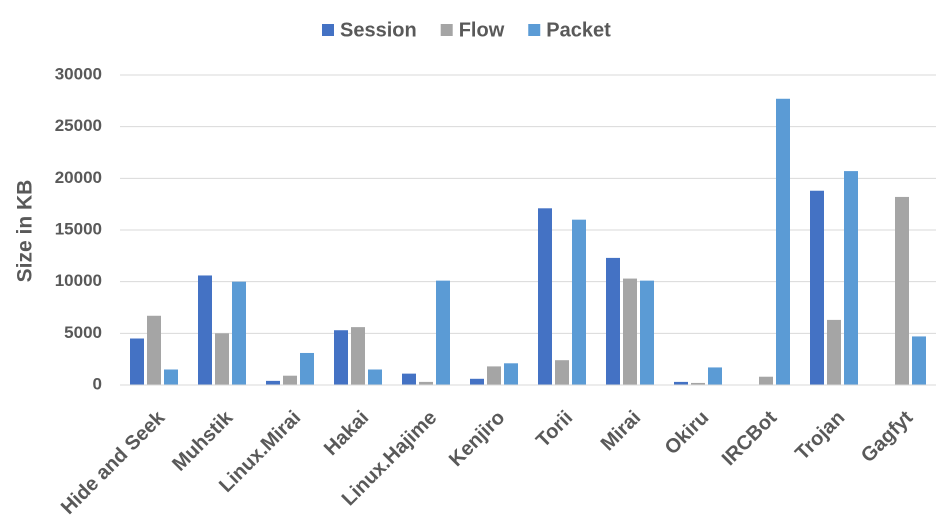 The height and width of the screenshot is (531, 941). What do you see at coordinates (78, 177) in the screenshot?
I see `y-tick-label: 20000` at bounding box center [78, 177].